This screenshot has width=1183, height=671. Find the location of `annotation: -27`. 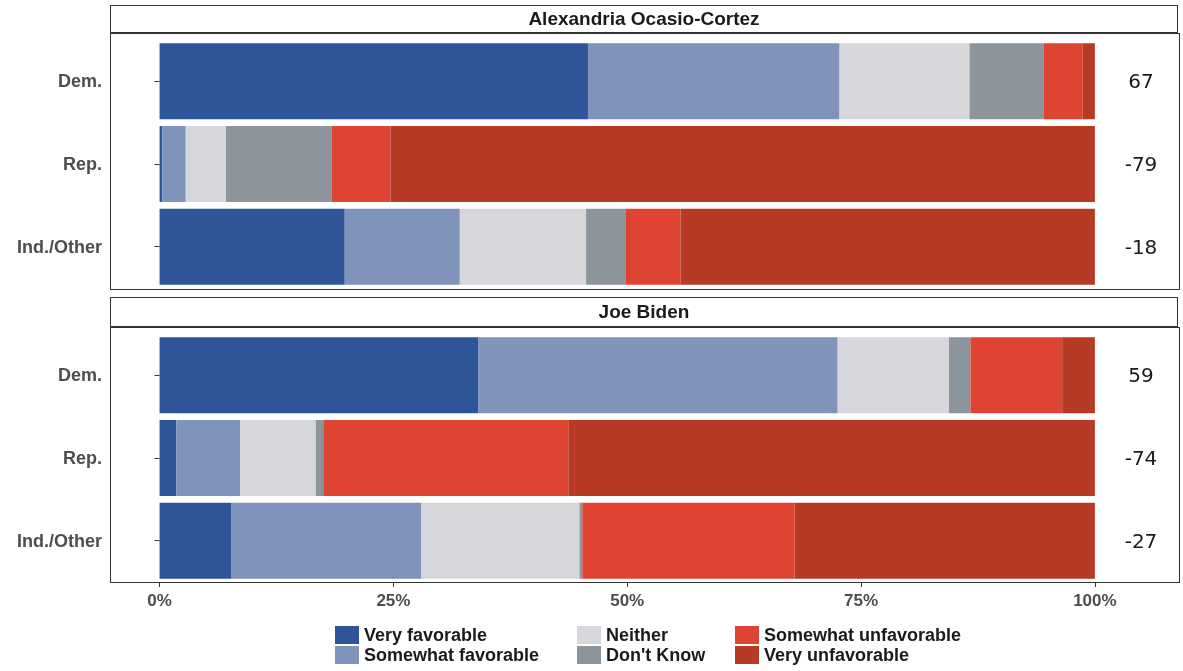

annotation: -27 is located at coordinates (1141, 540).